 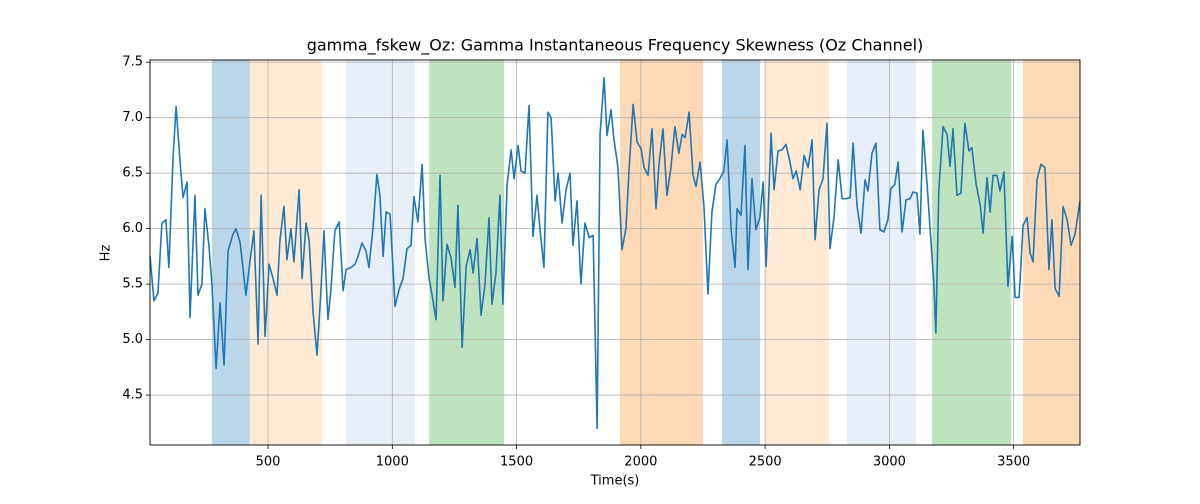 What do you see at coordinates (132, 173) in the screenshot?
I see `y-tick-label: 6.5` at bounding box center [132, 173].